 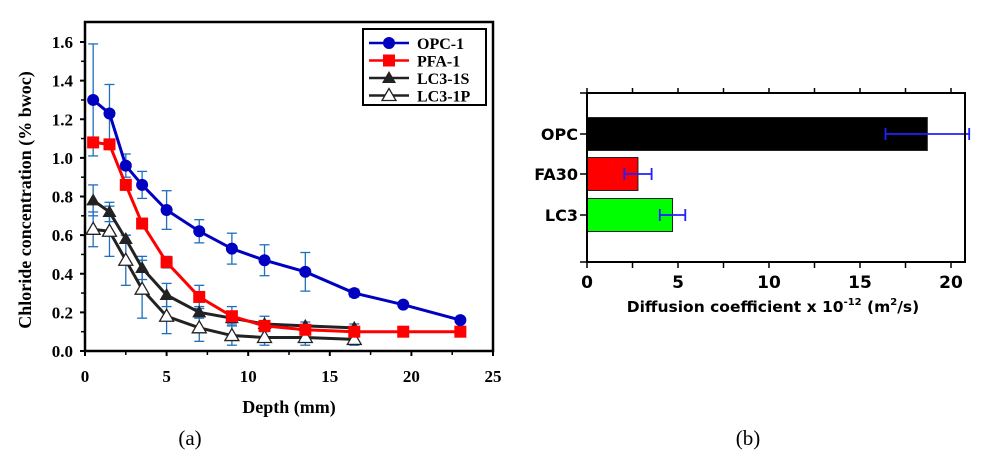 I want to click on bar-opc, so click(x=778, y=134).